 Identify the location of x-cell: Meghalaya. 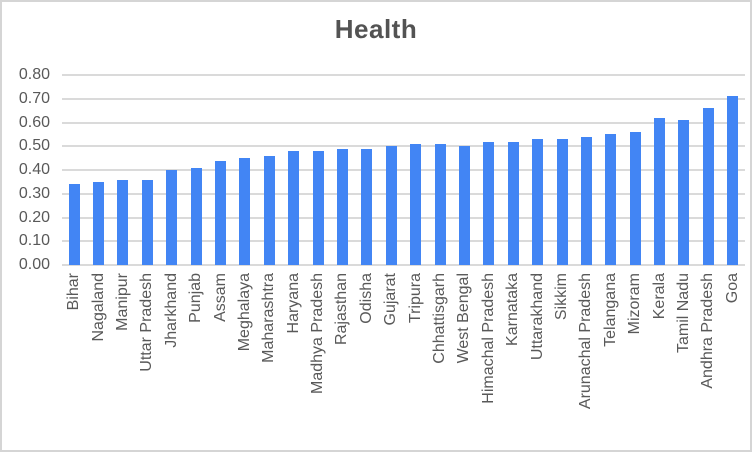
(245, 359).